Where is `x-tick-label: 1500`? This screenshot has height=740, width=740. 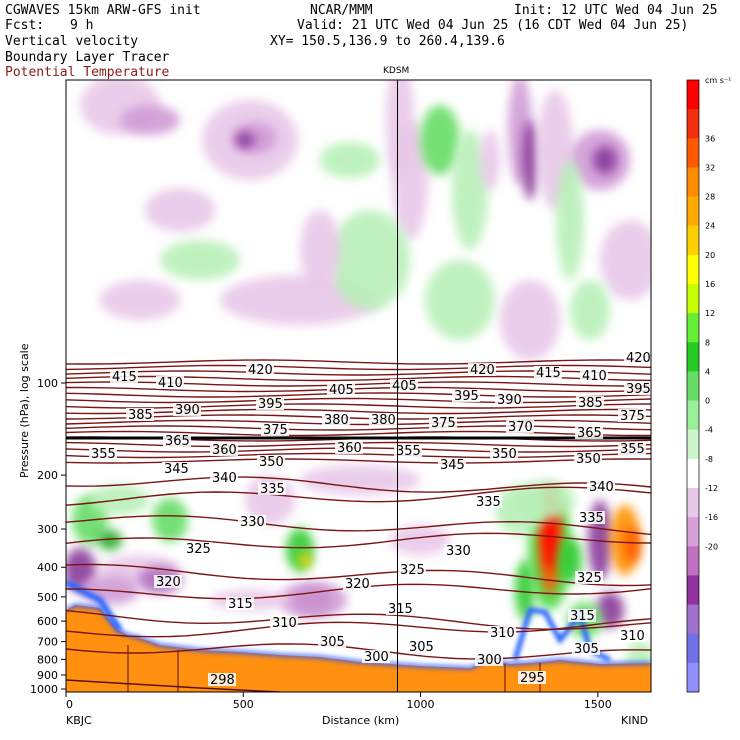 x-tick-label: 1500 is located at coordinates (598, 704).